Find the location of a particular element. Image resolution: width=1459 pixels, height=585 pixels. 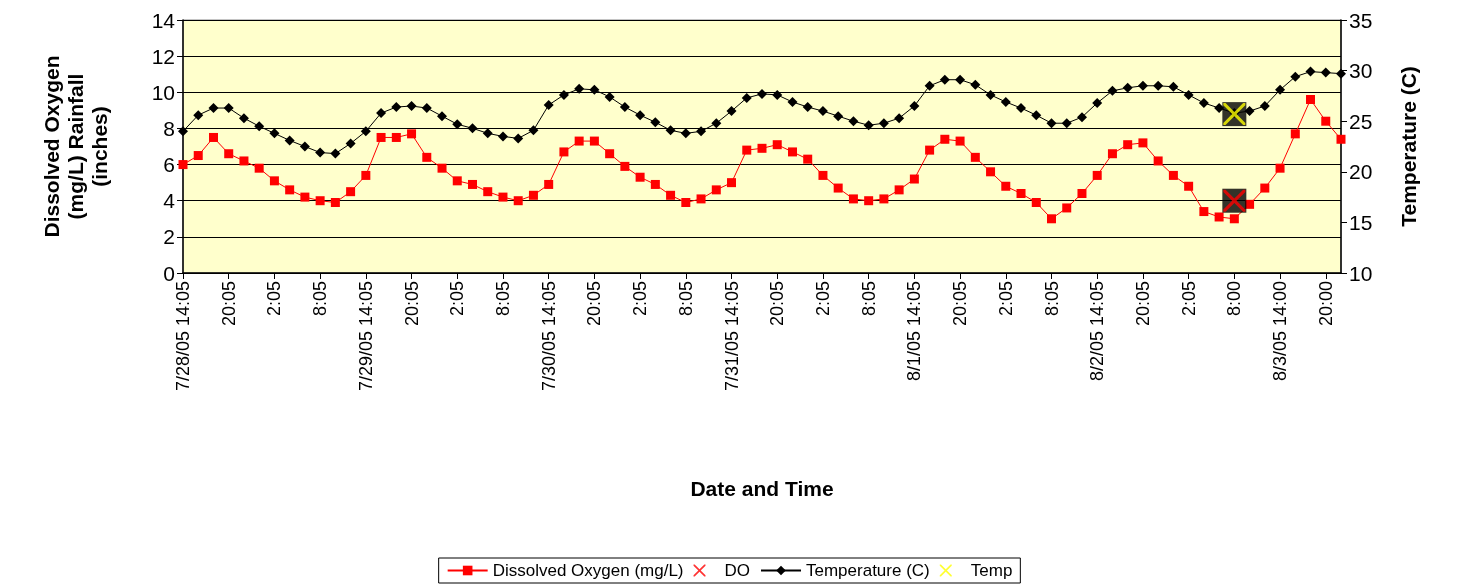

y-axis-title: Dissolved Oxygen (mg/L) Rainfall (inches) is located at coordinates (75, 146).